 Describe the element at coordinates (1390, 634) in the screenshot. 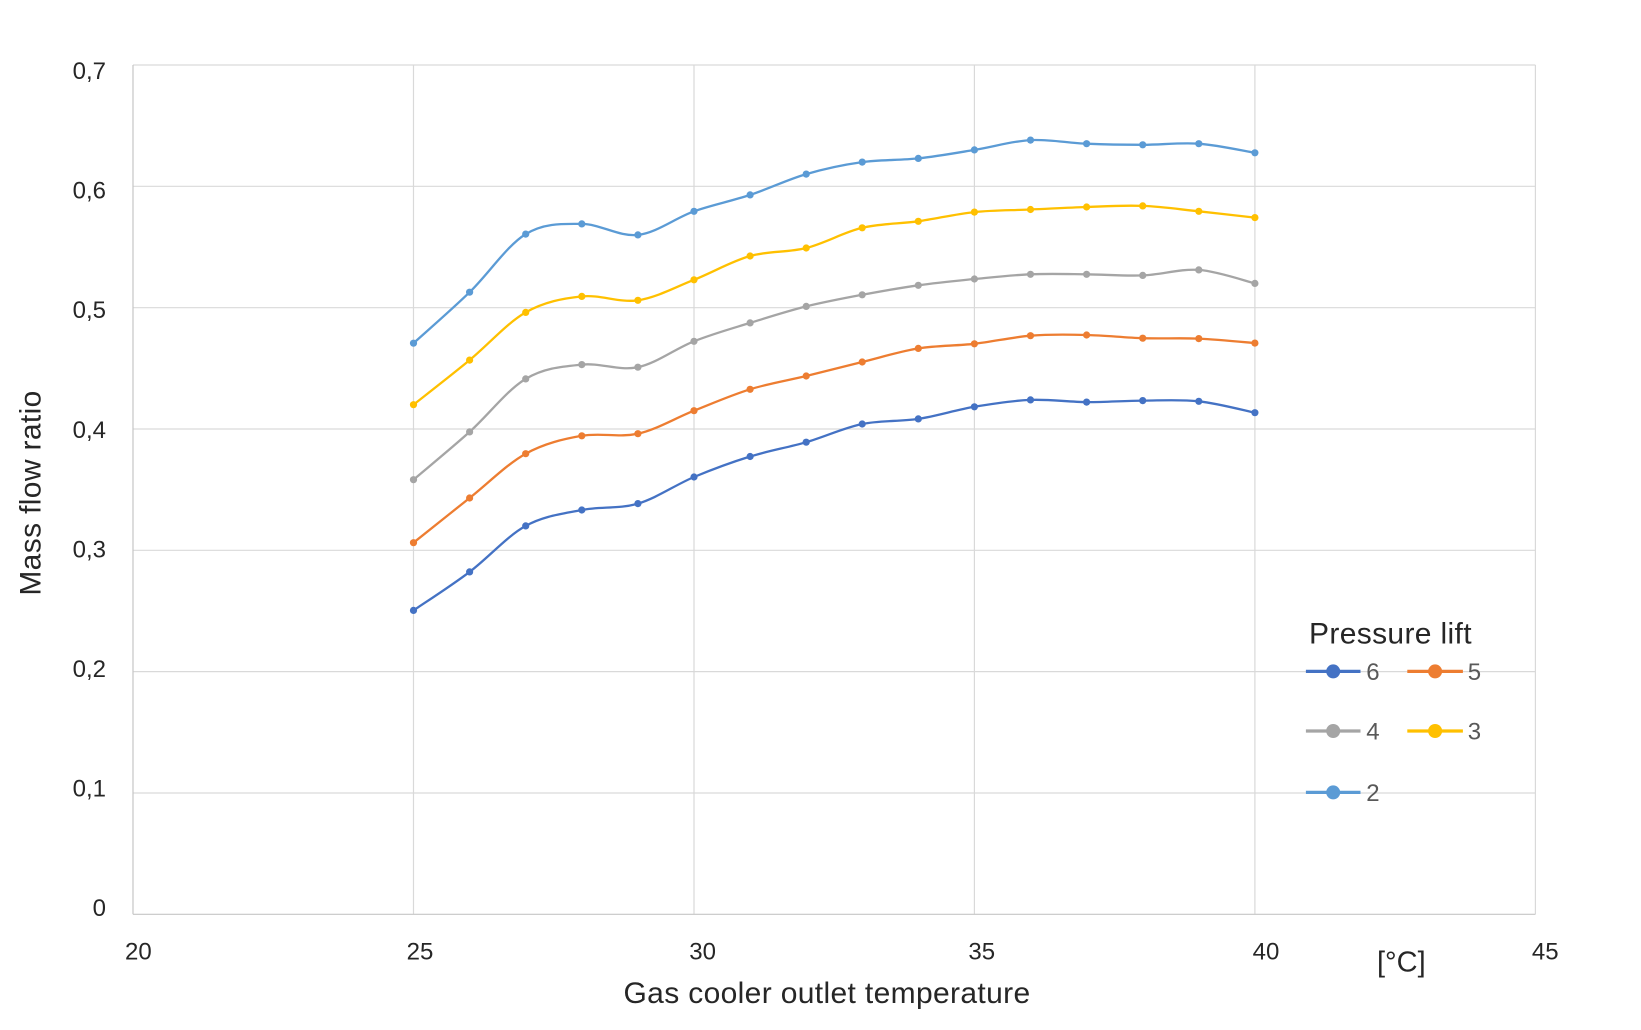

I see `svg-text: Pressure lift` at that location.